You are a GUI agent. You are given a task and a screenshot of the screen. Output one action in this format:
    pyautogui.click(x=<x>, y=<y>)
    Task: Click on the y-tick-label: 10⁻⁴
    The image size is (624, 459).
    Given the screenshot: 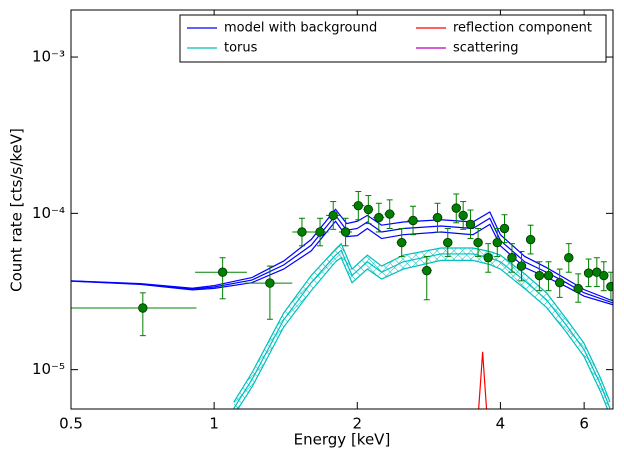 What is the action you would take?
    pyautogui.click(x=48, y=213)
    